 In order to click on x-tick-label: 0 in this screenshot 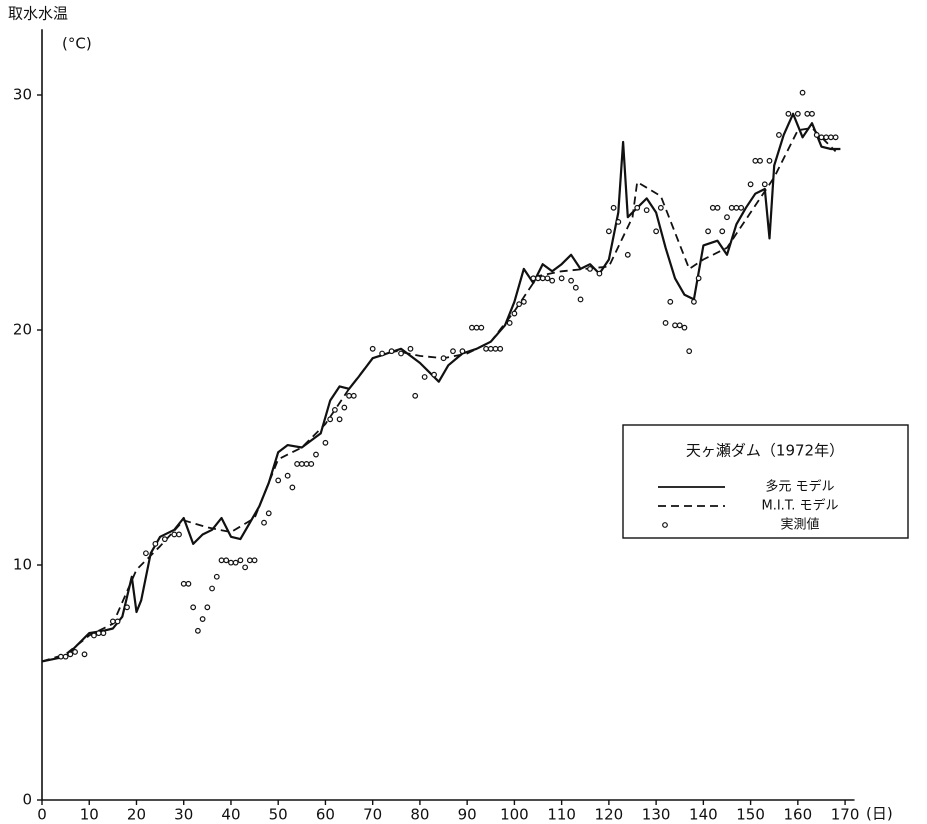, I will do `click(42, 815)`.